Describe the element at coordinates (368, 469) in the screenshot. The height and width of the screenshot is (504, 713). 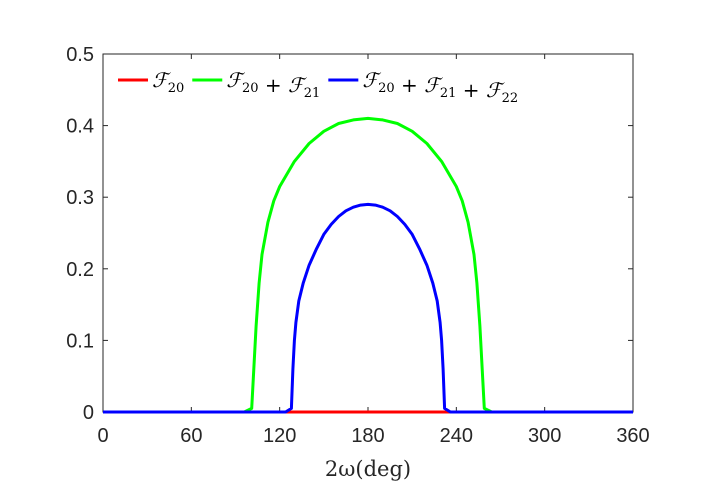
I see `x-axis-label: 2ω(deg)` at that location.